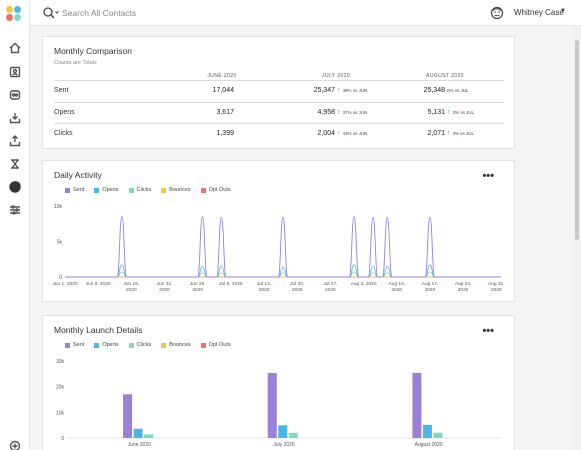  Describe the element at coordinates (463, 284) in the screenshot. I see `x-tick-line: Aug 24,` at that location.